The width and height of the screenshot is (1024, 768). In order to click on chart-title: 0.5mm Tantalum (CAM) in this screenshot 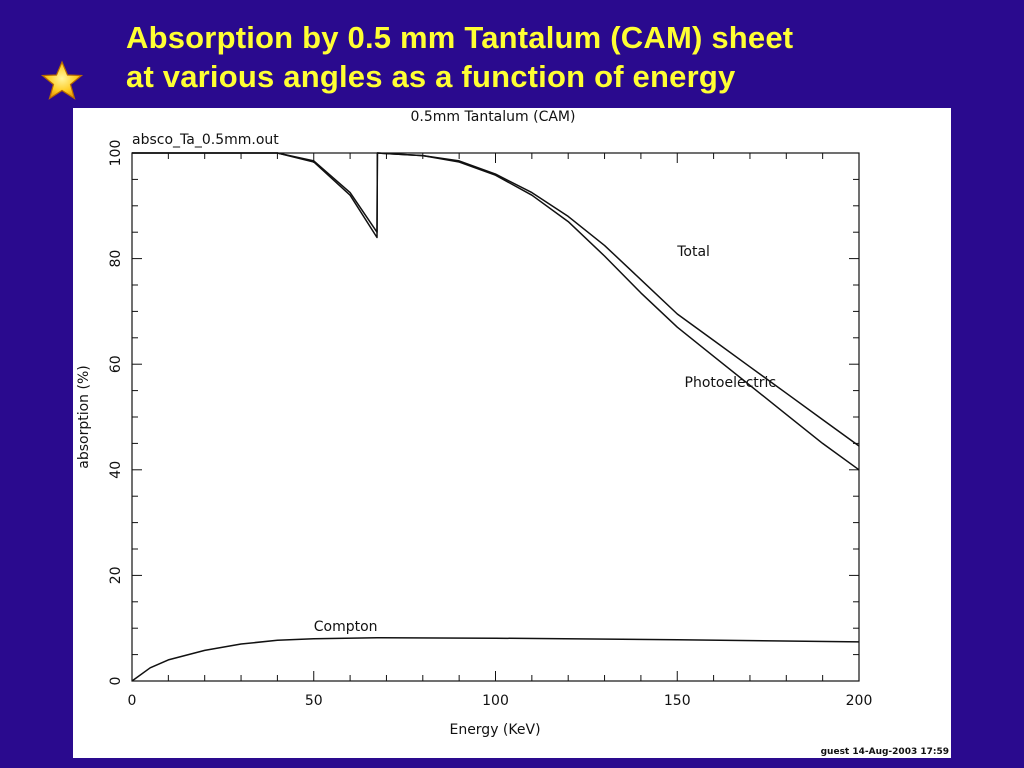, I will do `click(493, 117)`.